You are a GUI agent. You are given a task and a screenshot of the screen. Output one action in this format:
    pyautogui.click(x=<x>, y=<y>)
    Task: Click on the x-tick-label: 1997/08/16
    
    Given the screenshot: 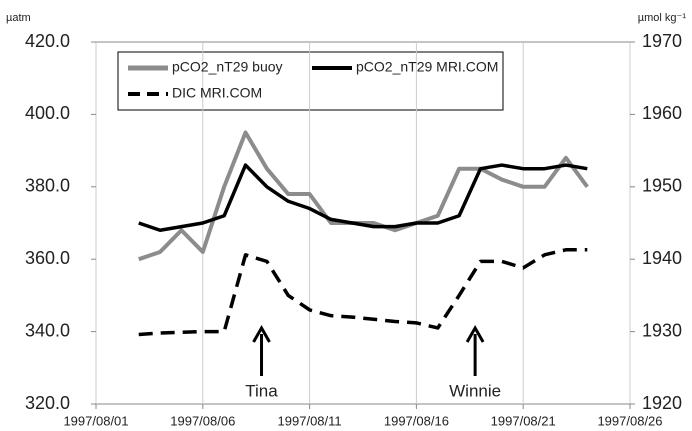 What is the action you would take?
    pyautogui.click(x=416, y=420)
    